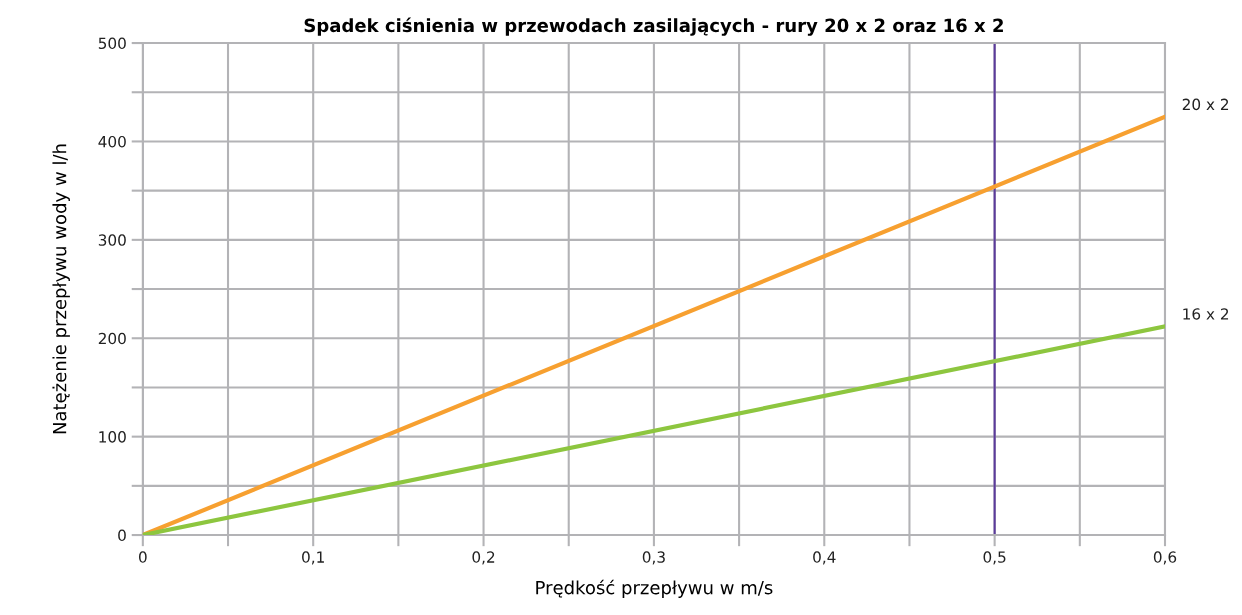 The image size is (1242, 615). Describe the element at coordinates (112, 141) in the screenshot. I see `y-tick-label: 400` at that location.